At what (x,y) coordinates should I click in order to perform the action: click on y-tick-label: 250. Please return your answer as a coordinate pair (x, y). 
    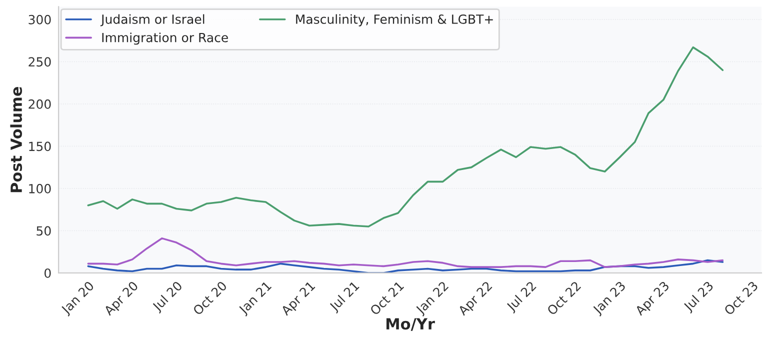
    Looking at the image, I should click on (39, 62).